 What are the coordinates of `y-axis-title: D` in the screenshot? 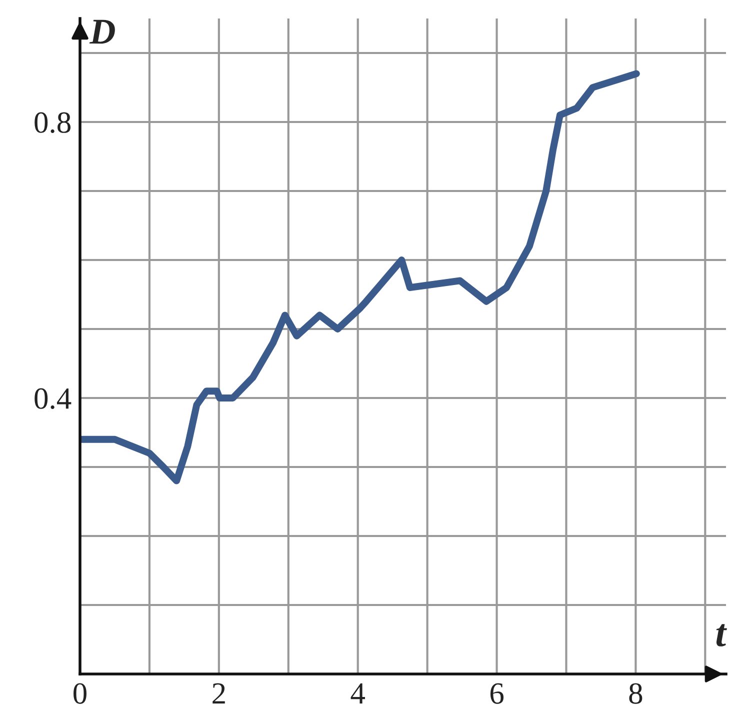 It's located at (102, 32).